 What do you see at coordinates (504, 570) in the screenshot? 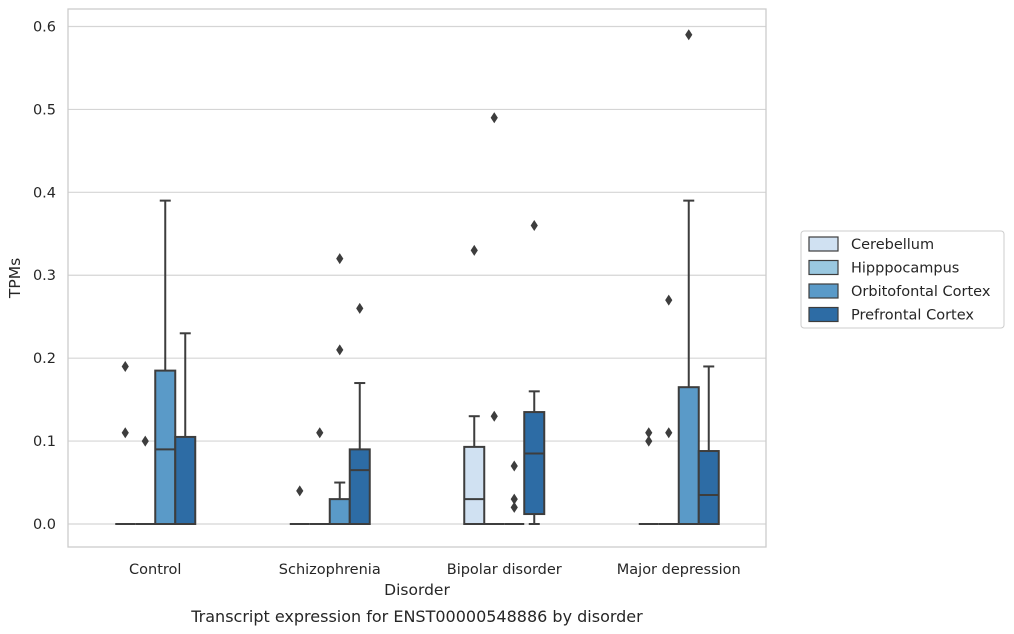
I see `x-tick-label: Bipolar disorder` at bounding box center [504, 570].